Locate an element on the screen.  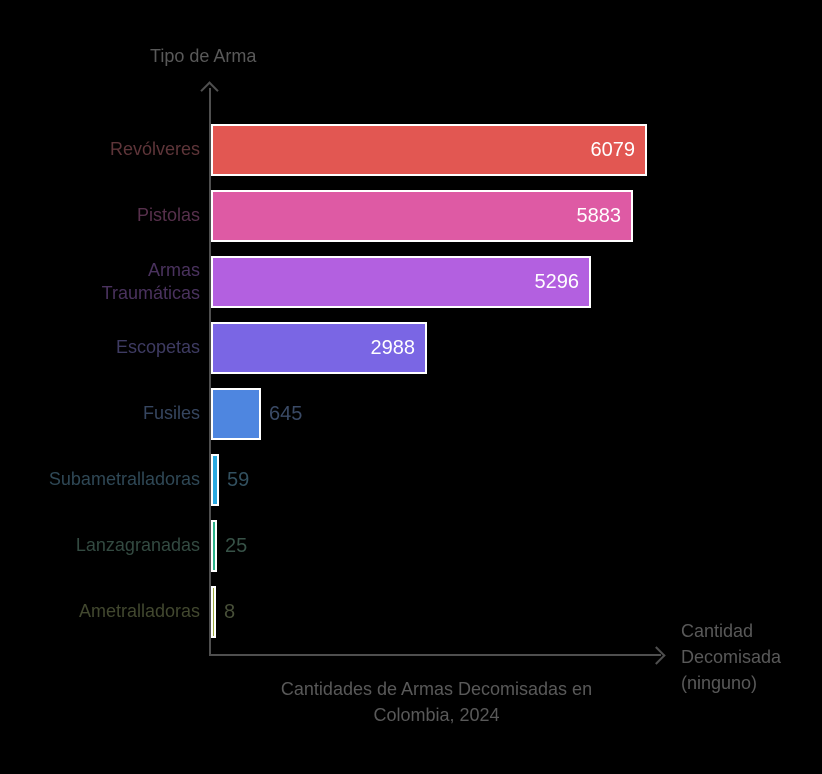
y-axis-line is located at coordinates (210, 372).